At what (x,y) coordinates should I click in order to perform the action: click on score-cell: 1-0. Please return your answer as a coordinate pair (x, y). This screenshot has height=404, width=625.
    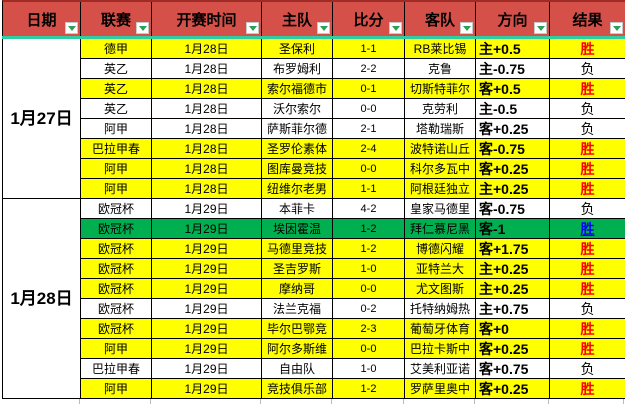
    Looking at the image, I should click on (369, 369).